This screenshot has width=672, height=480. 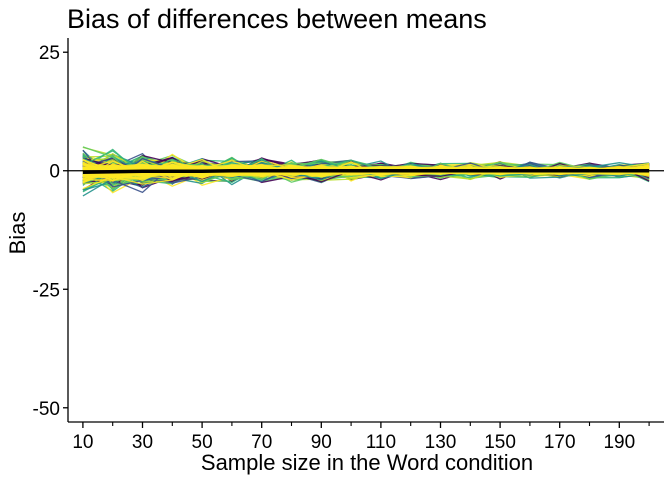 What do you see at coordinates (277, 19) in the screenshot?
I see `chart-title: Bias of differences between means` at bounding box center [277, 19].